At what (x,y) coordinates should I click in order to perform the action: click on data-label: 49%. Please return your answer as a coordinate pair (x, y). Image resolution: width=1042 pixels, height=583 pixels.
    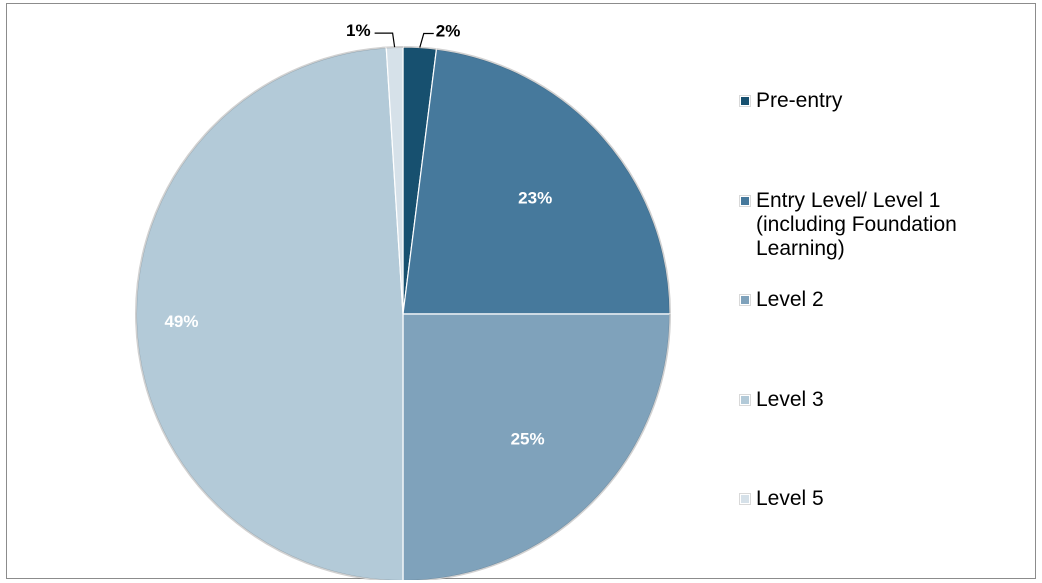
    Looking at the image, I should click on (181, 321).